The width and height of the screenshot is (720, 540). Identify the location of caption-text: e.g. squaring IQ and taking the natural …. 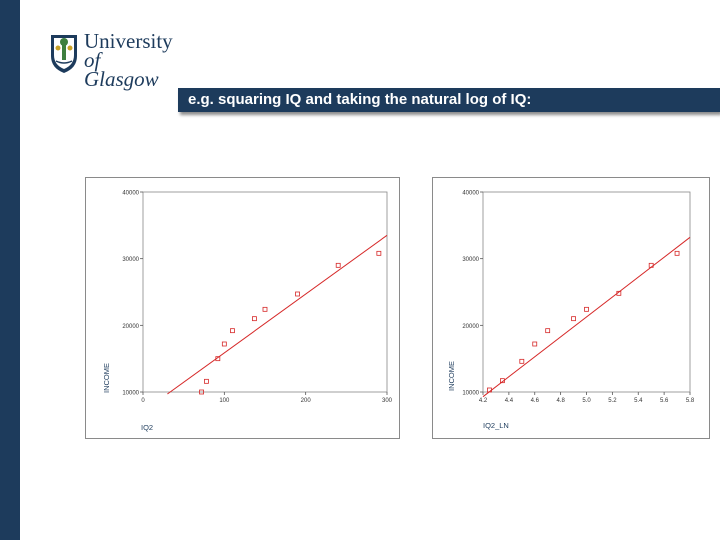
(360, 99).